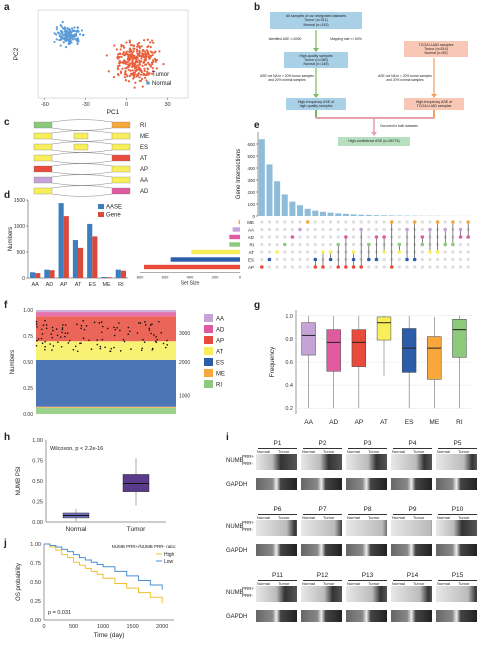 Image resolution: width=488 pixels, height=647 pixels. What do you see at coordinates (434, 104) in the screenshot?
I see `hf-ase-tcga-box: High-frequency ASE of TCGA LUAD samples` at bounding box center [434, 104].